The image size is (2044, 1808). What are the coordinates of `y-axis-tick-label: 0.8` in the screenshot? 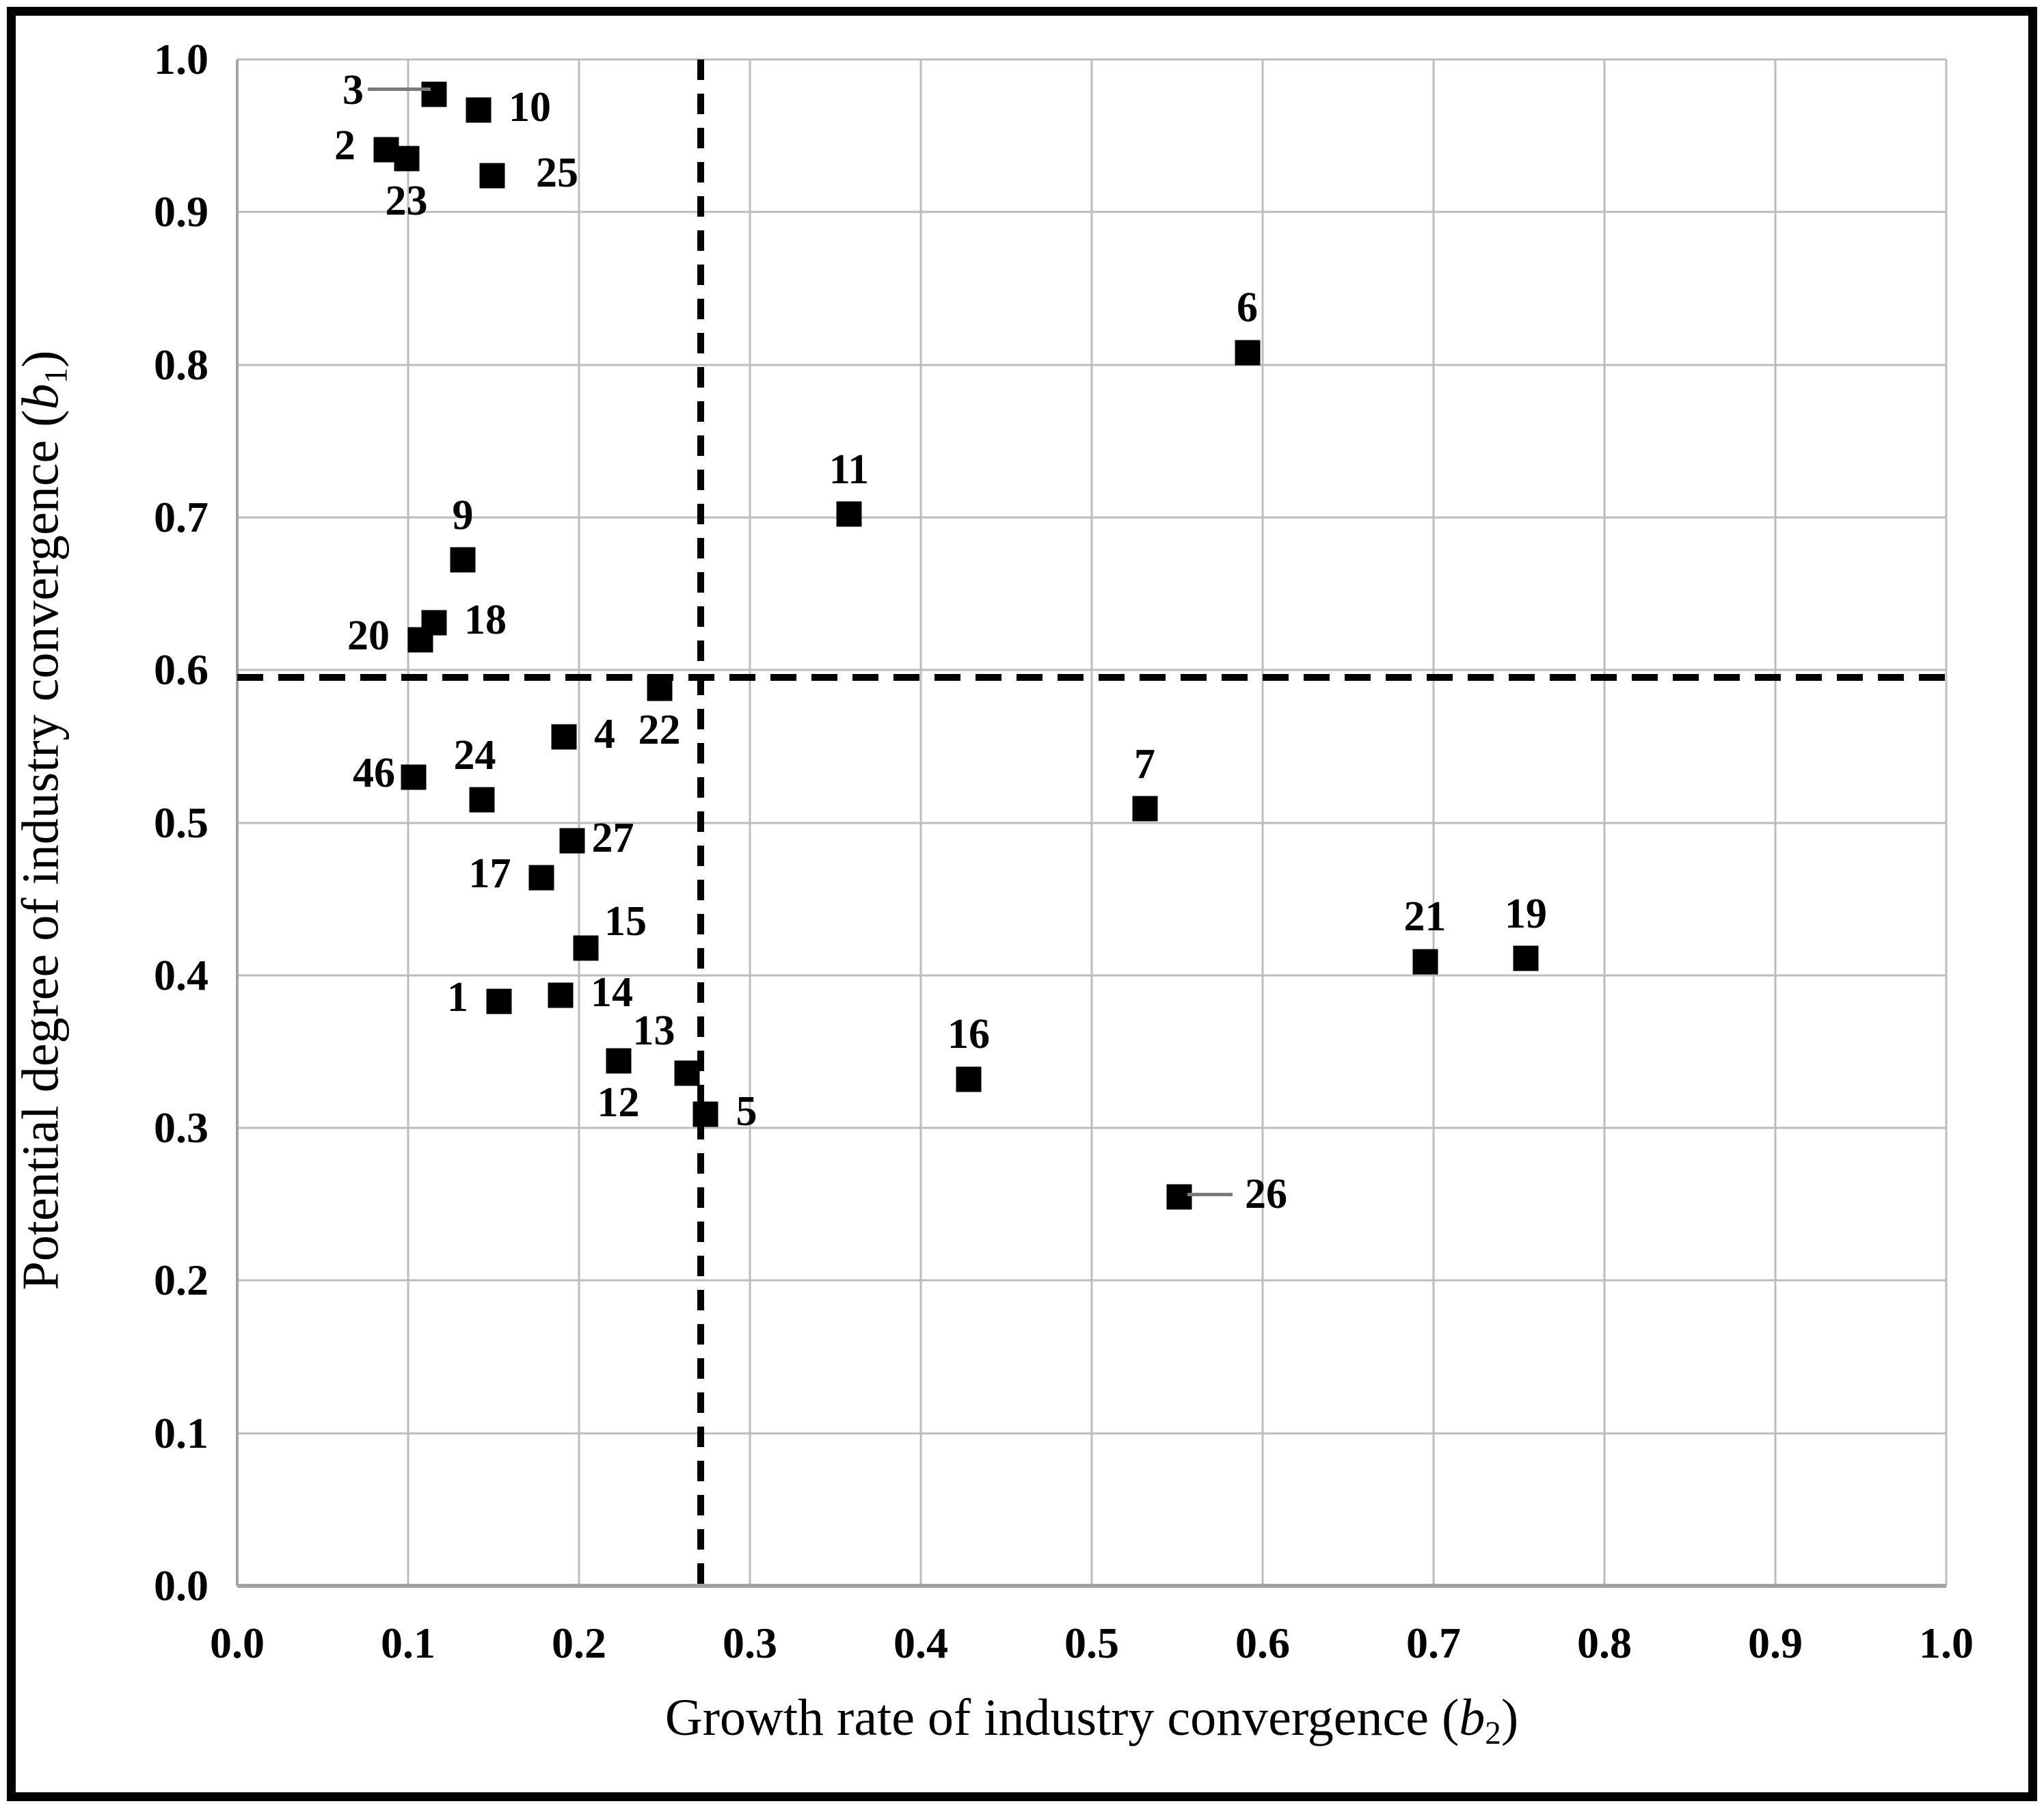 It's located at (181, 364).